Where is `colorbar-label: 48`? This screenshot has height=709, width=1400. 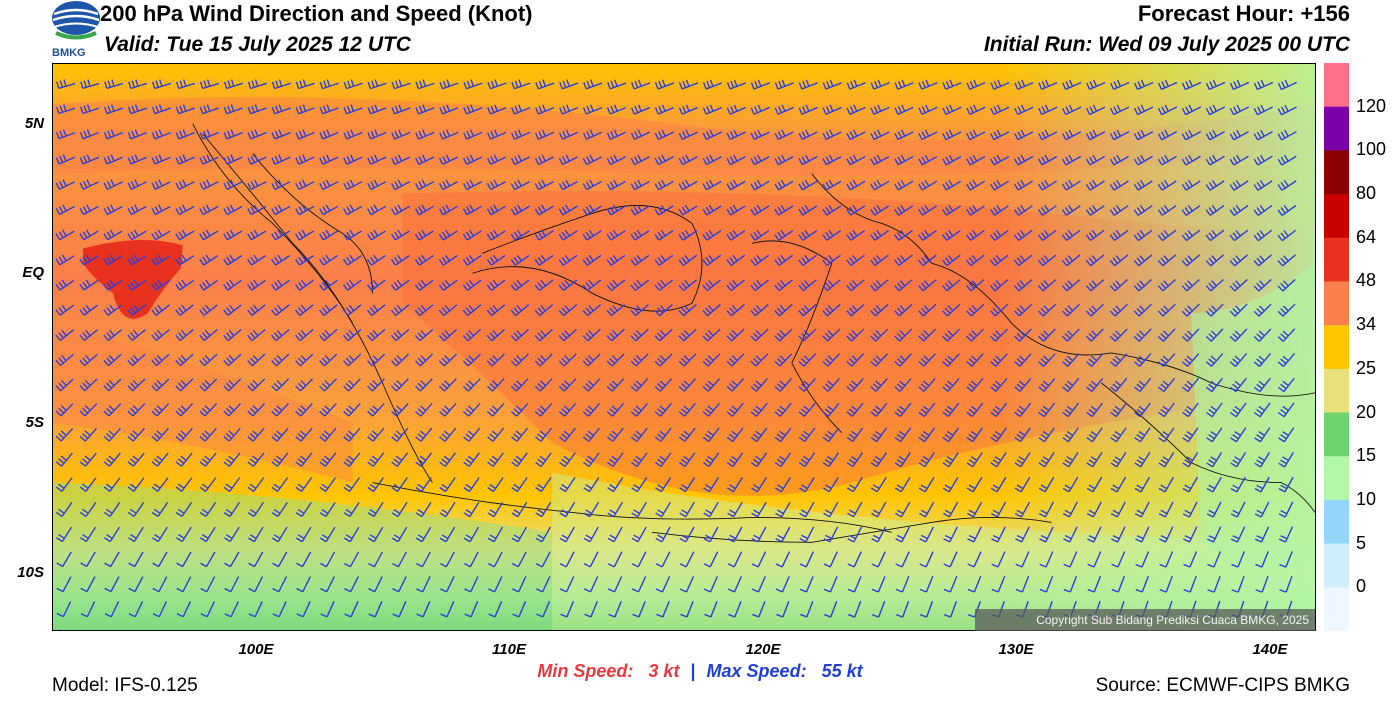 colorbar-label: 48 is located at coordinates (1366, 280).